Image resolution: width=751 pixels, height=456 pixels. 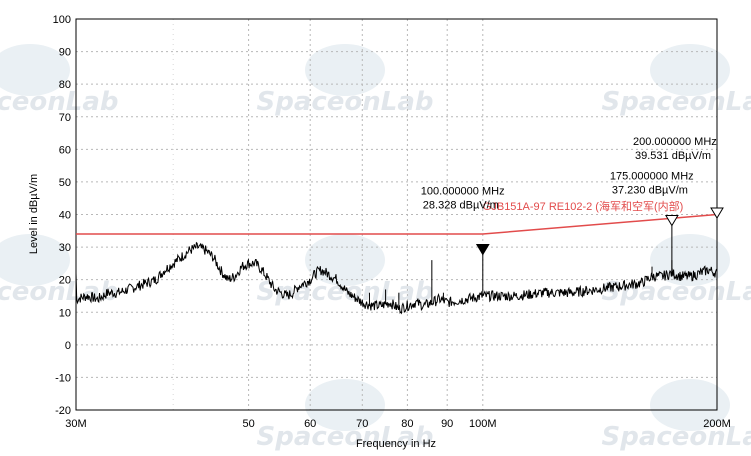 I want to click on marker-frequency-label: 175.000000 MHz, so click(x=652, y=177).